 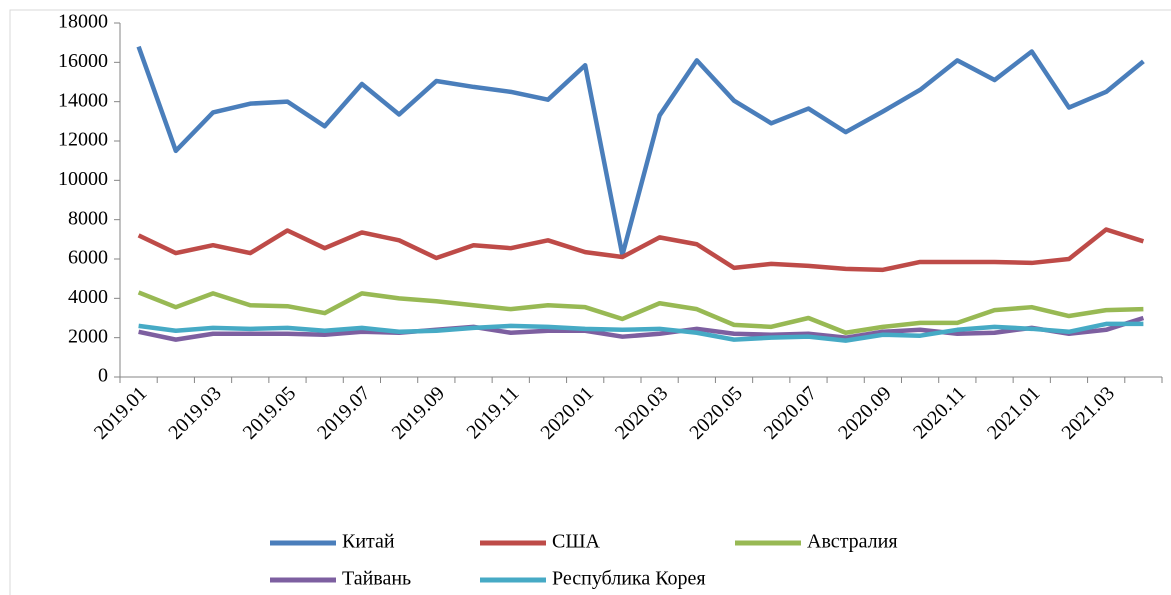 I want to click on x-tick-label: 2020.03, so click(x=642, y=413).